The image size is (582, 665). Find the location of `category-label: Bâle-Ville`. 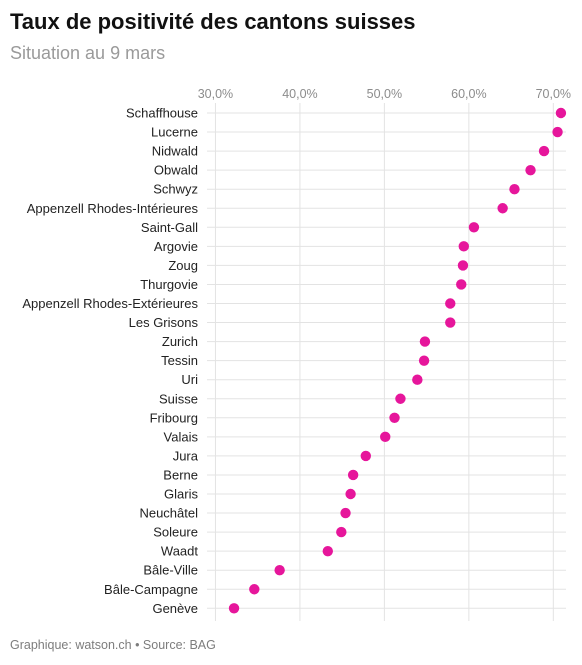

category-label: Bâle-Ville is located at coordinates (170, 570).